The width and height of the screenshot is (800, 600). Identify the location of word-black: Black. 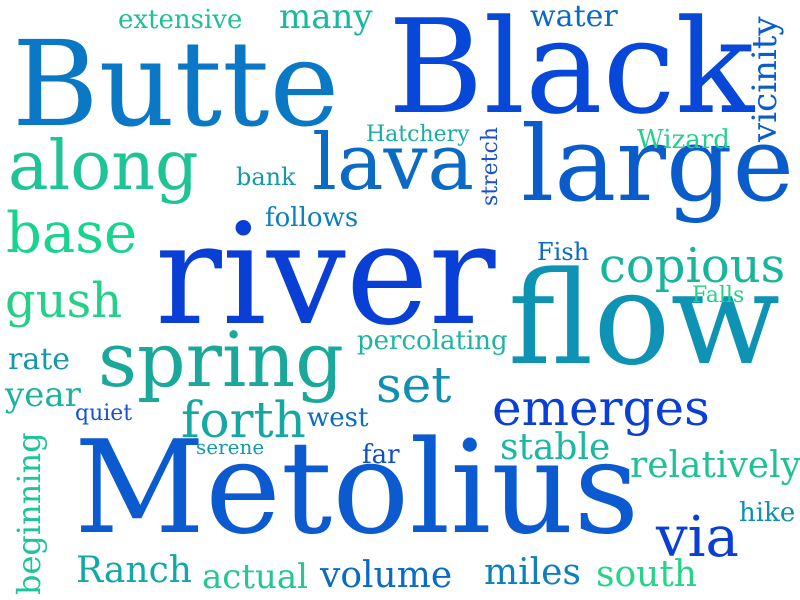
(571, 71).